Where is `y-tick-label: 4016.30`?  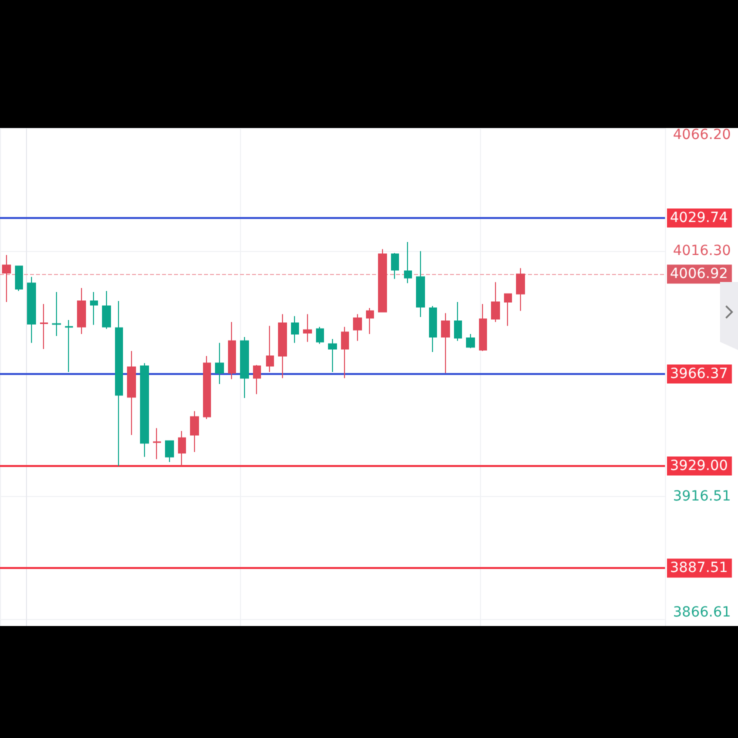
y-tick-label: 4016.30 is located at coordinates (702, 251).